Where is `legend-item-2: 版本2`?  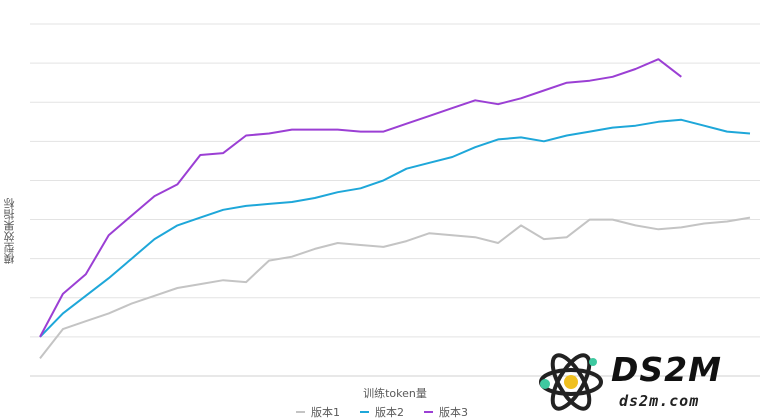 legend-item-2: 版本2 is located at coordinates (382, 412).